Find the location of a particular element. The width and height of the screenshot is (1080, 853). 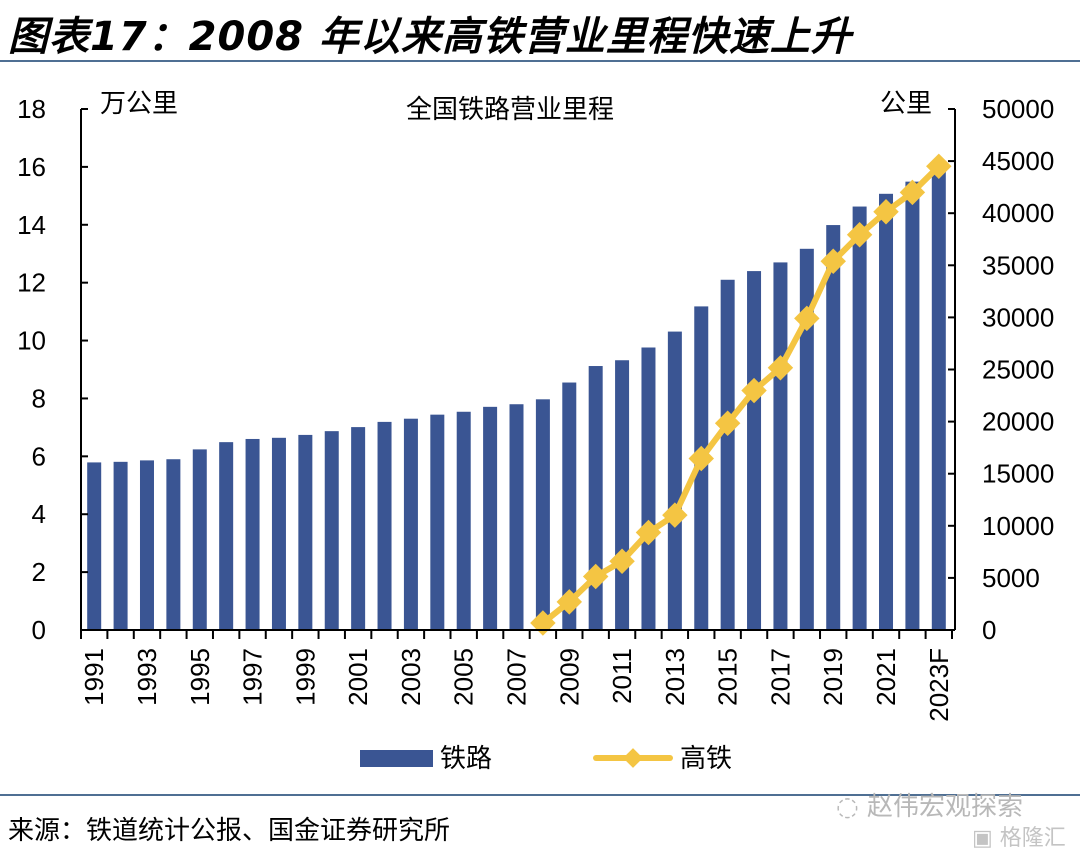

x-tick-label: 2013 is located at coordinates (675, 677).